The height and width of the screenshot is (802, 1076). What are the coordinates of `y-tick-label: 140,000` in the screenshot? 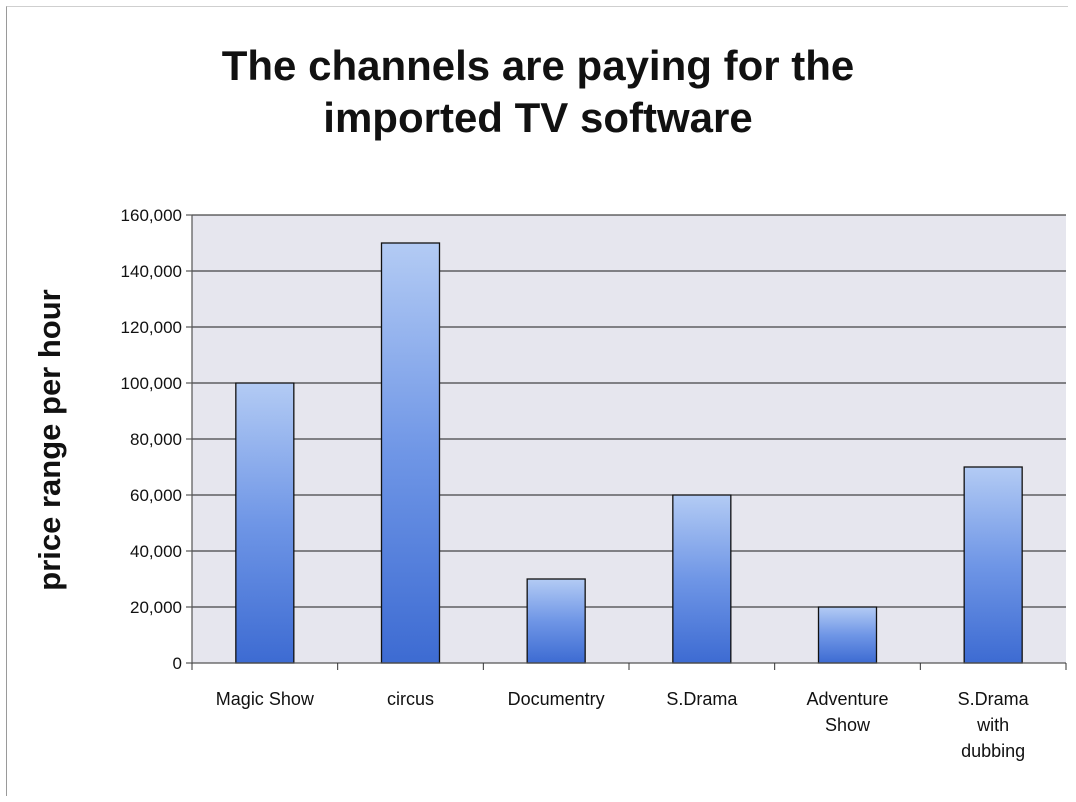 It's located at (151, 271).